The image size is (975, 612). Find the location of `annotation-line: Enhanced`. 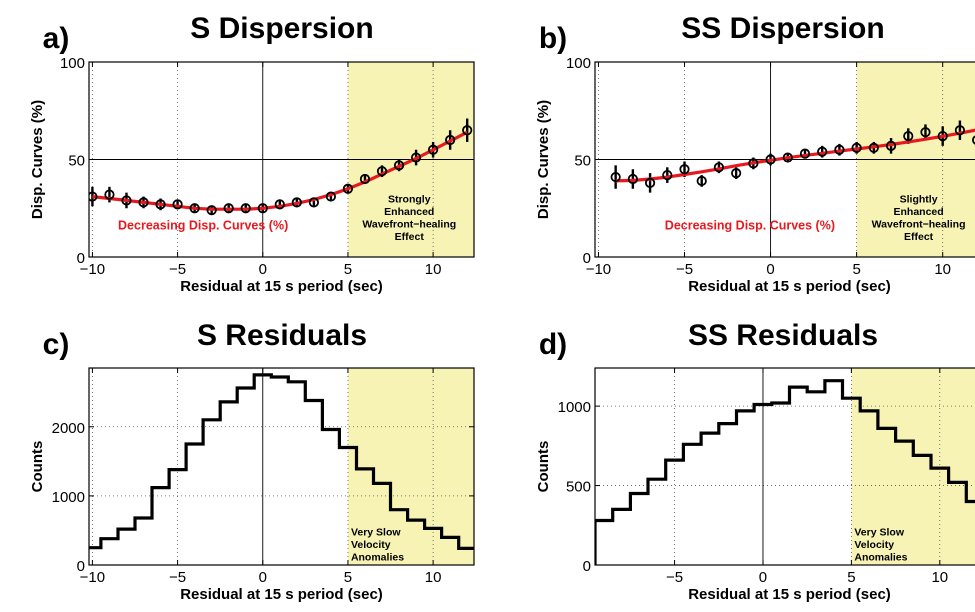

annotation-line: Enhanced is located at coordinates (918, 212).